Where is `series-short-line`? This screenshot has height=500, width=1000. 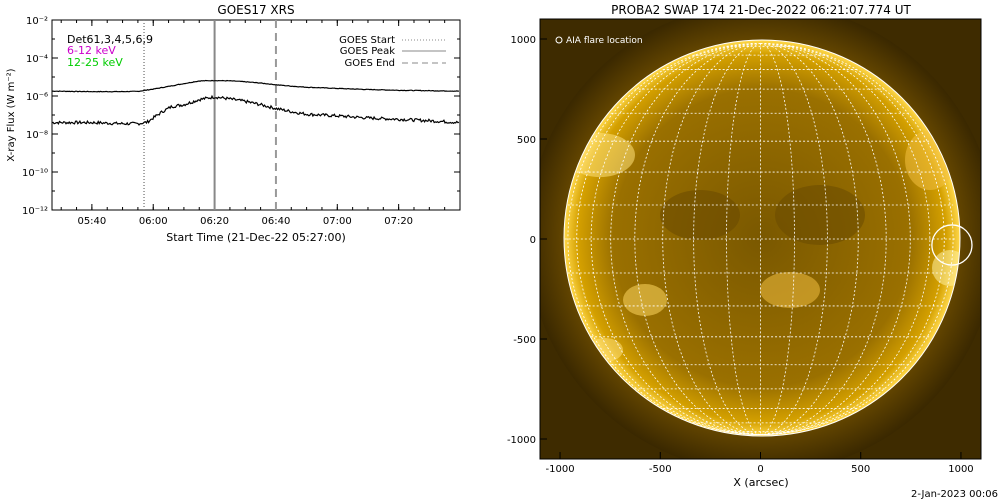 series-short-line is located at coordinates (256, 110).